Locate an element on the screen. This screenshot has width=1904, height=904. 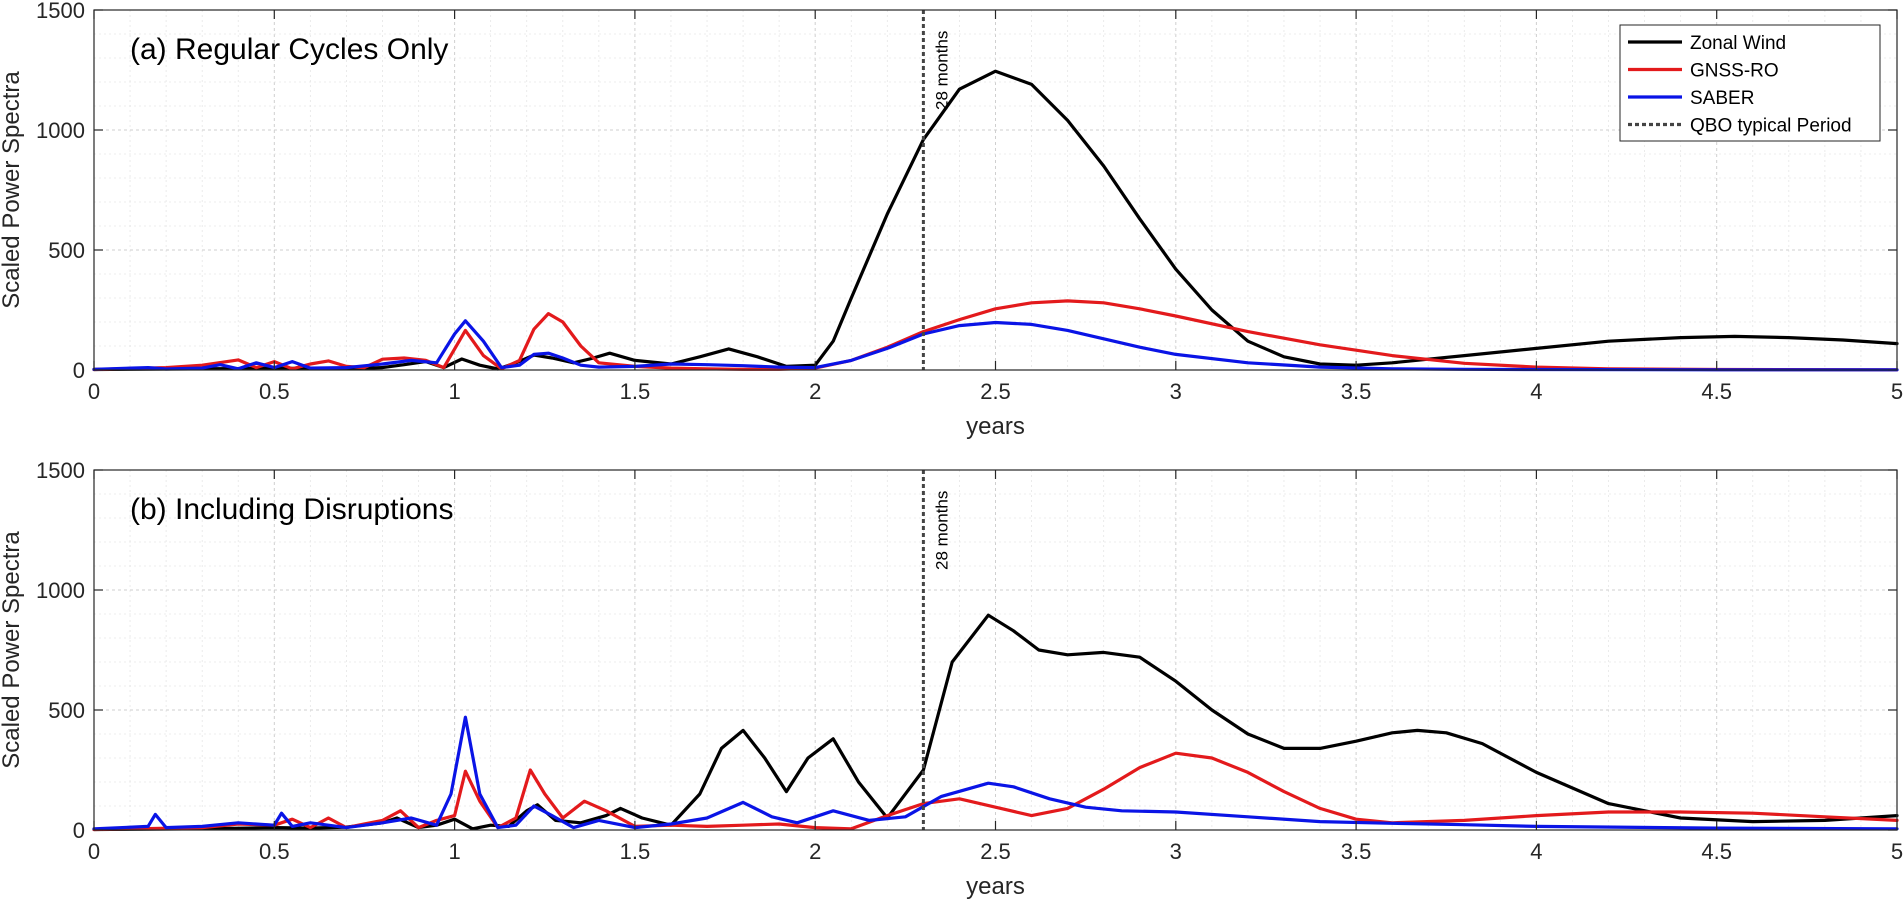
panel-b-typical-period-line: 28 months is located at coordinates (936, 650).